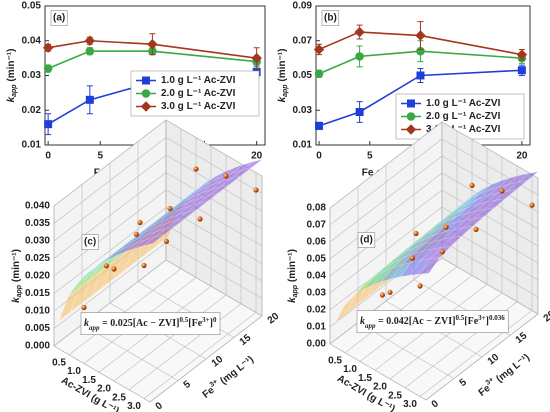  What do you see at coordinates (504, 375) in the screenshot?
I see `z-axis-title: Fe3+ (mg L⁻¹)` at bounding box center [504, 375].